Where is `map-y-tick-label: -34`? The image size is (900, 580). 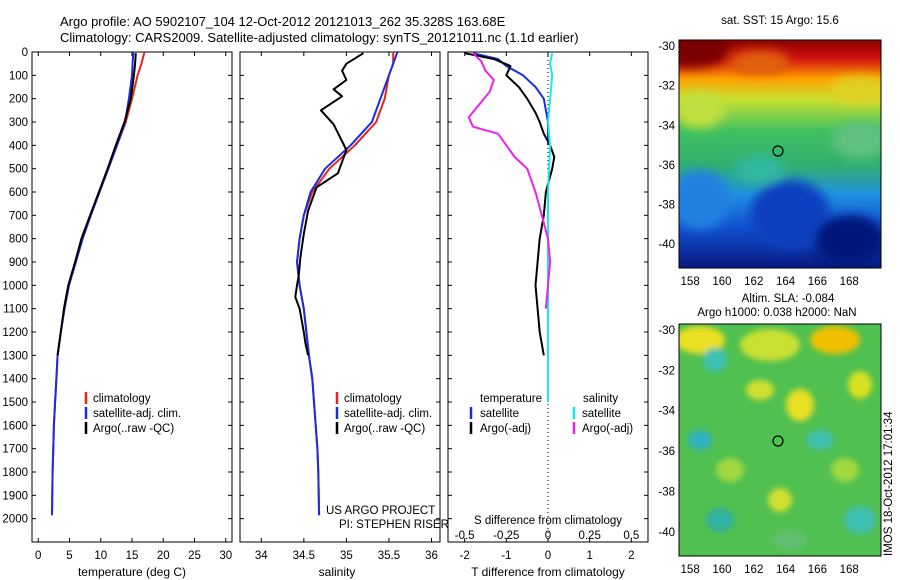 map-y-tick-label: -34 is located at coordinates (666, 126).